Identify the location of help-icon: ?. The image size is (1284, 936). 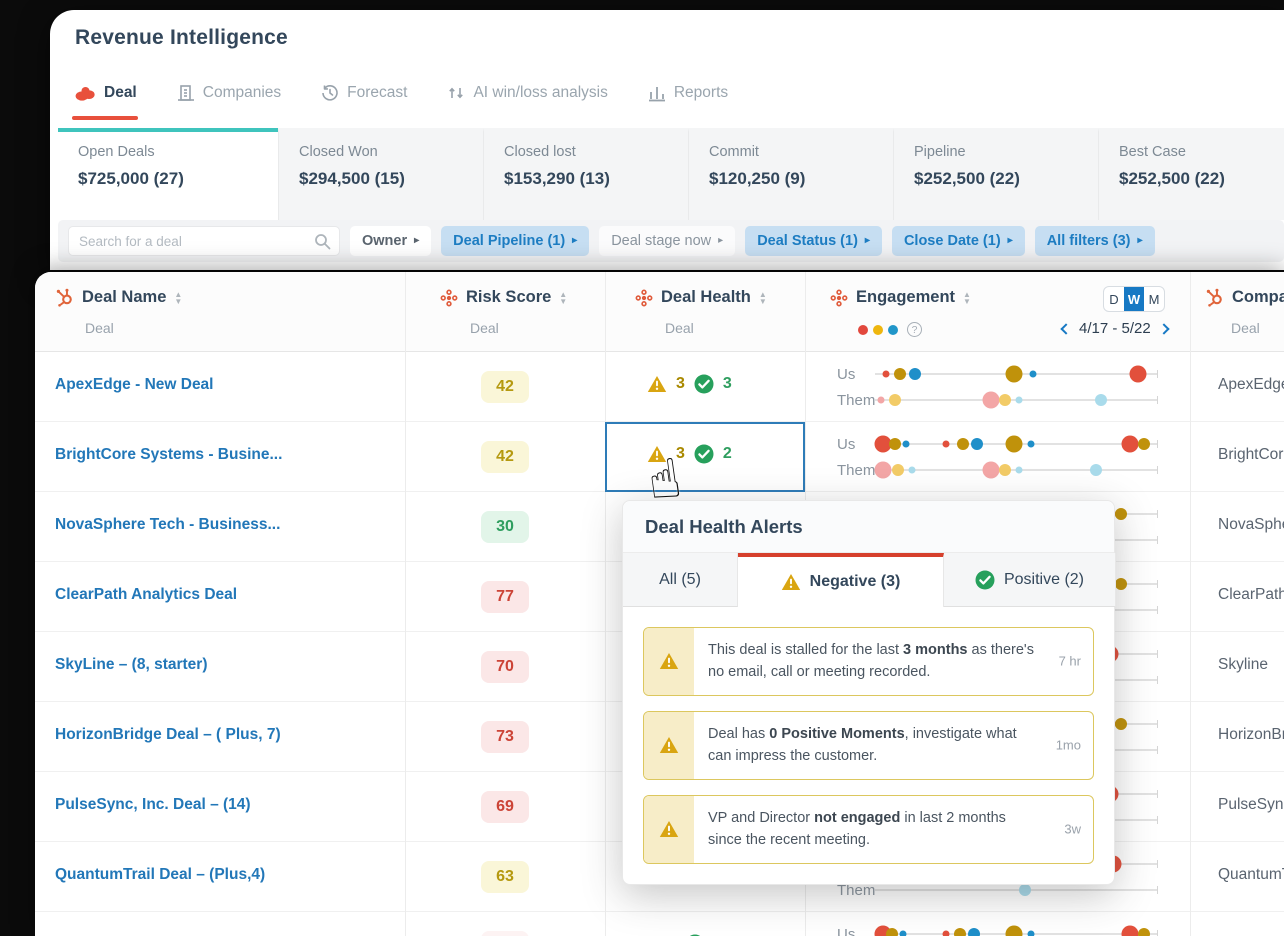
(914, 329).